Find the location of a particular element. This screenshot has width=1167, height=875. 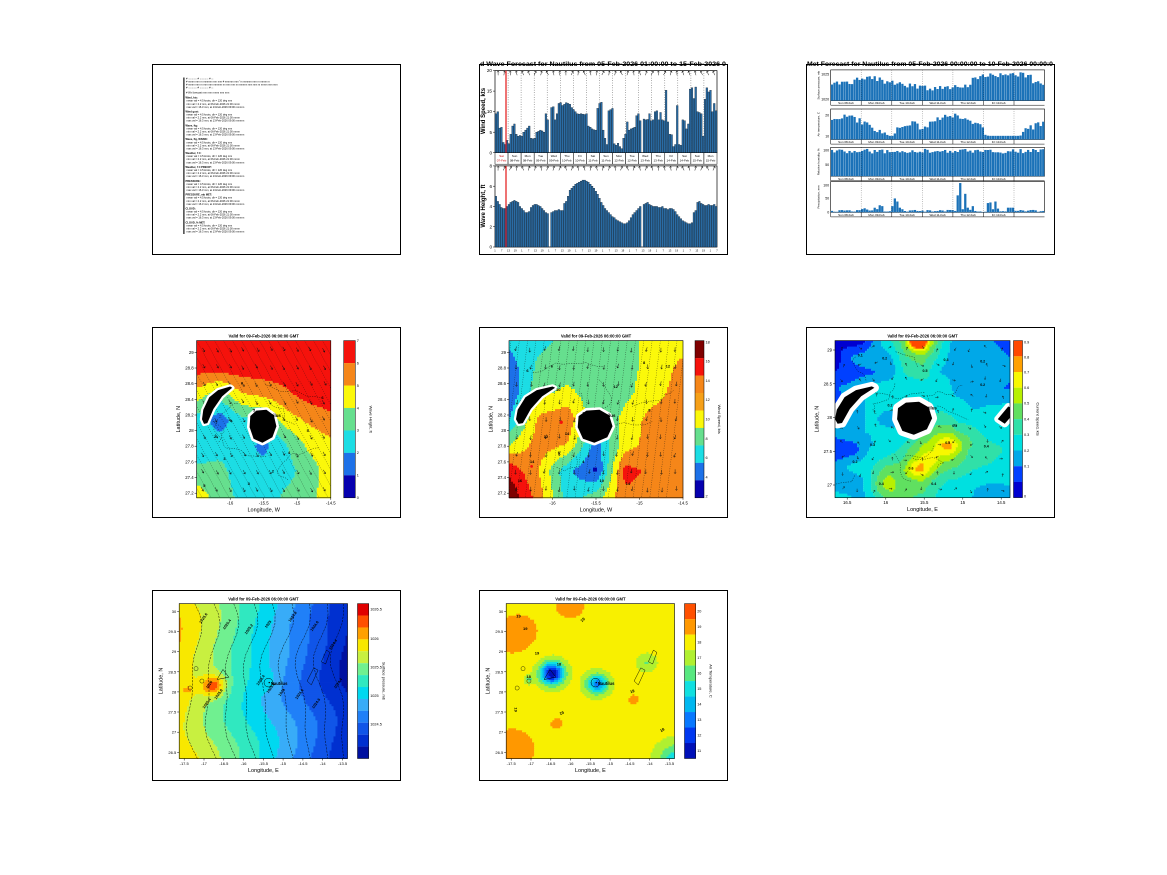

svg-text: 27.6 is located at coordinates (502, 461).